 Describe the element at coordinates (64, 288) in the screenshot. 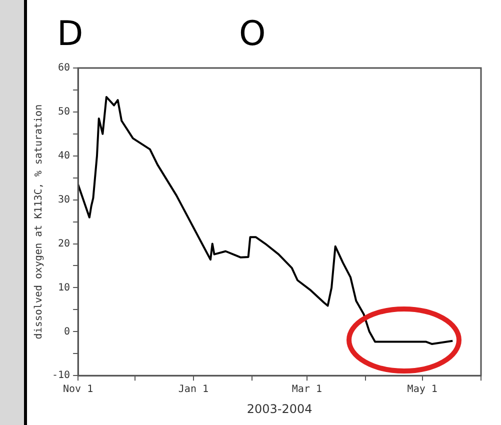

I see `y-tick-label: 10` at that location.